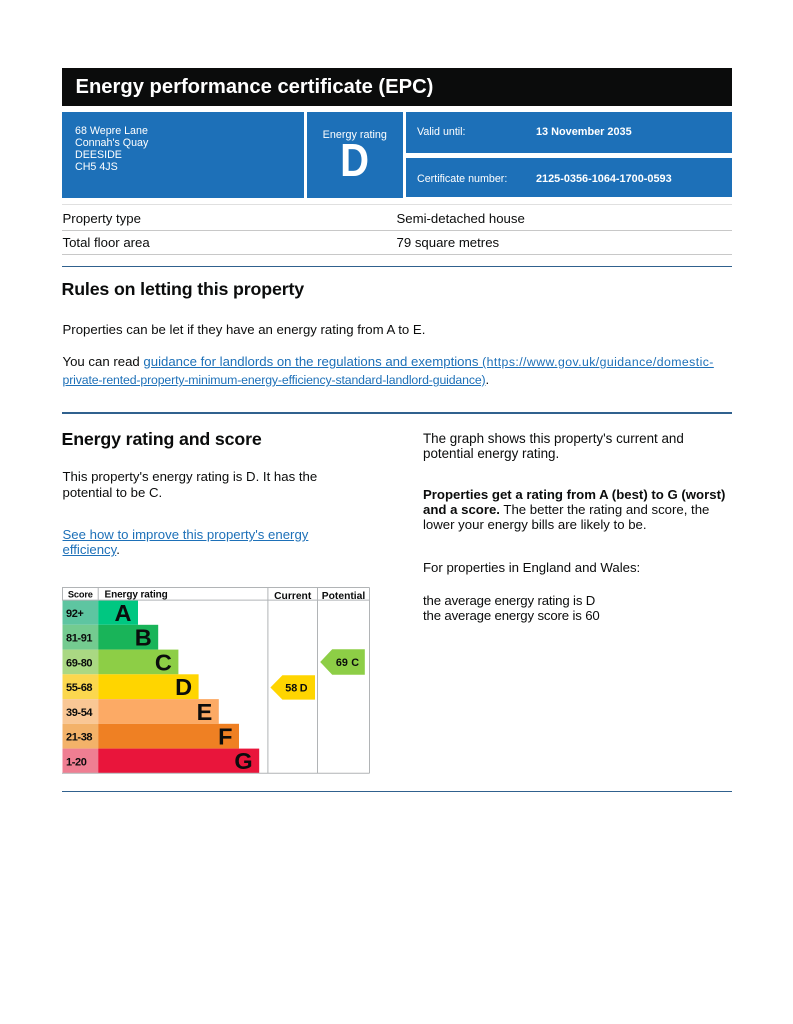 The width and height of the screenshot is (793, 1024). I want to click on svg-text: 69, so click(342, 663).